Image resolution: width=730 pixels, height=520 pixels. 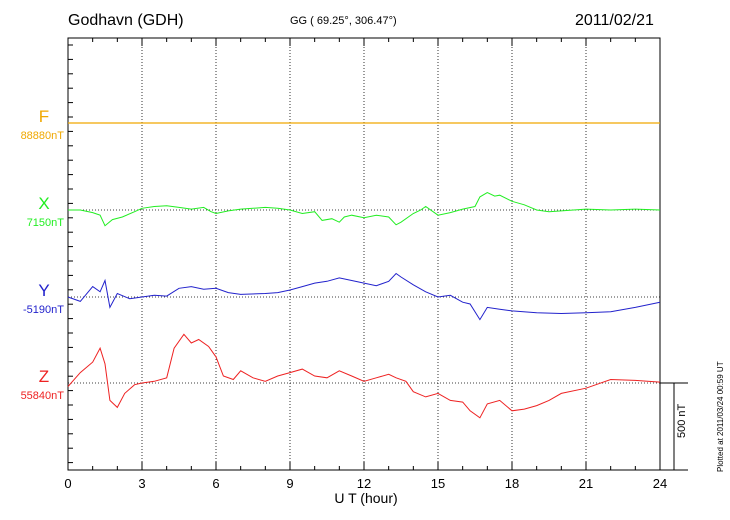 What do you see at coordinates (660, 483) in the screenshot?
I see `x-tick-label: 24` at bounding box center [660, 483].